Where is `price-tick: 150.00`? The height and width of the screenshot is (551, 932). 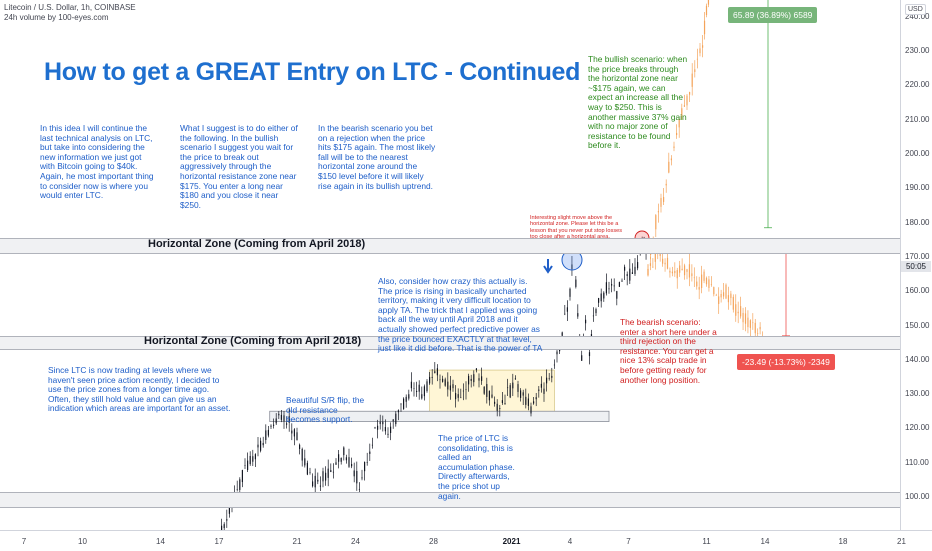 price-tick: 150.00 is located at coordinates (917, 325).